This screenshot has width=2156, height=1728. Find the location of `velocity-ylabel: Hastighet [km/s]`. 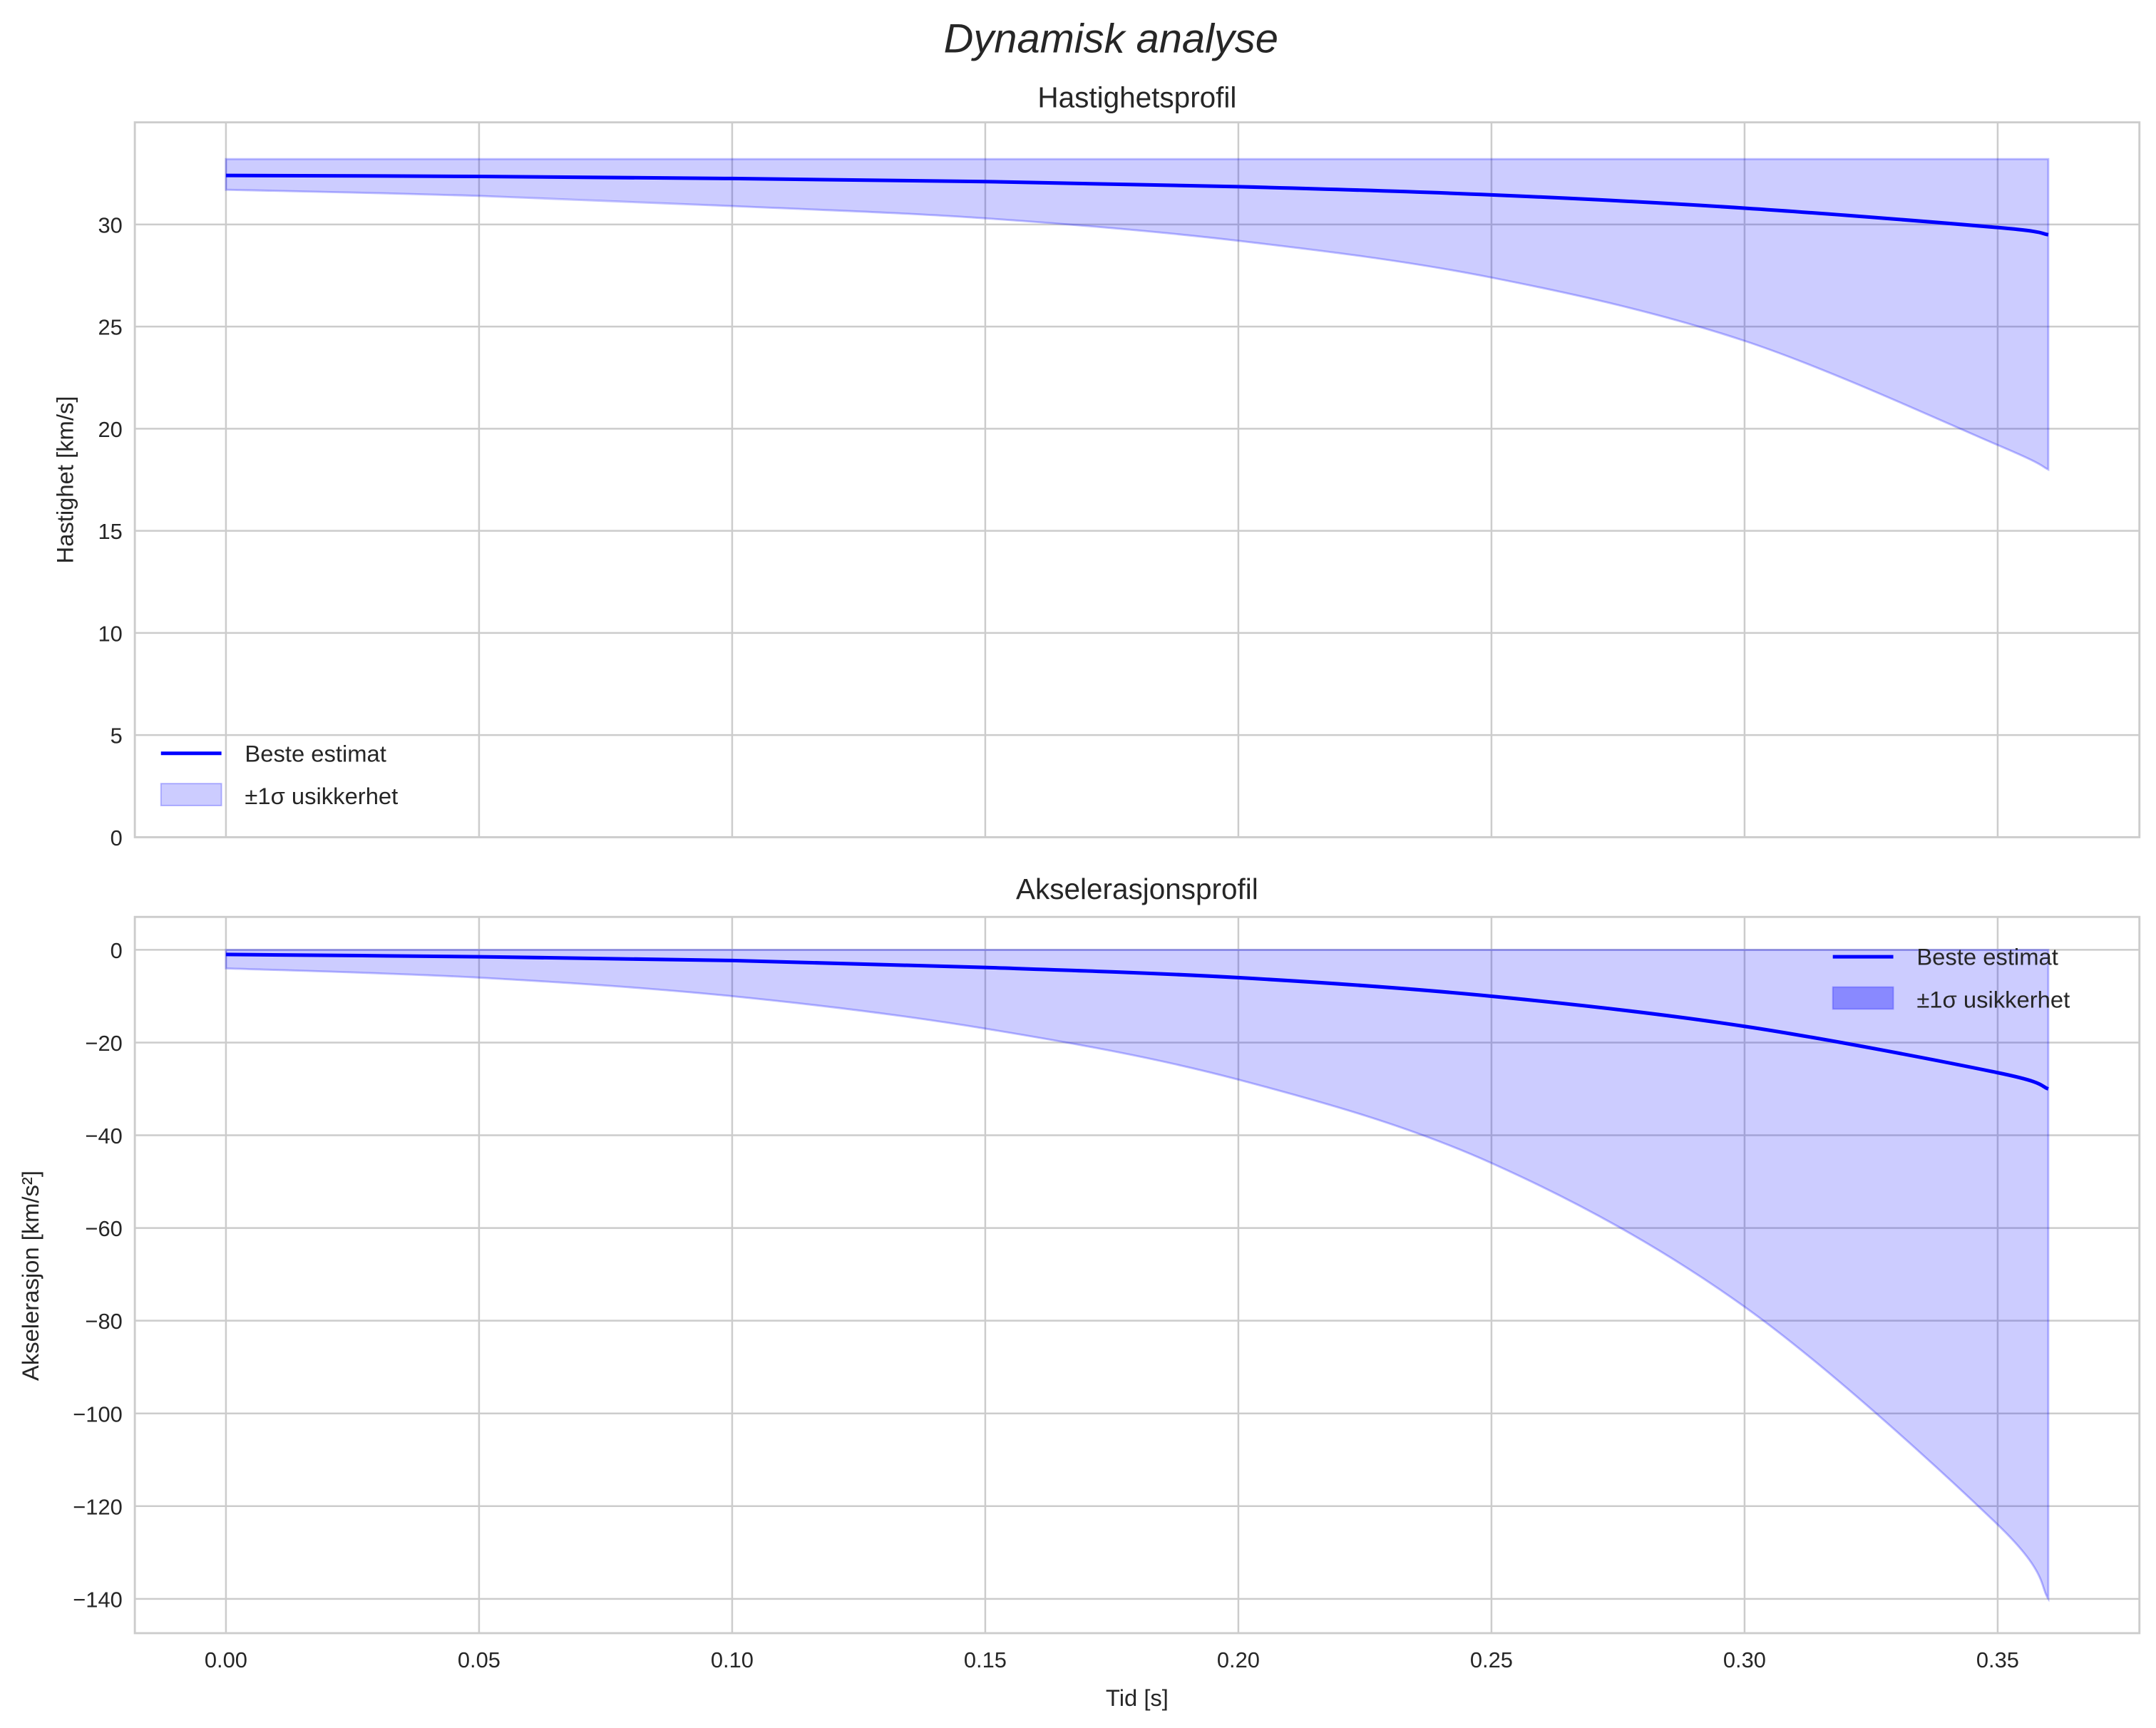

velocity-ylabel: Hastighet [km/s] is located at coordinates (64, 480).